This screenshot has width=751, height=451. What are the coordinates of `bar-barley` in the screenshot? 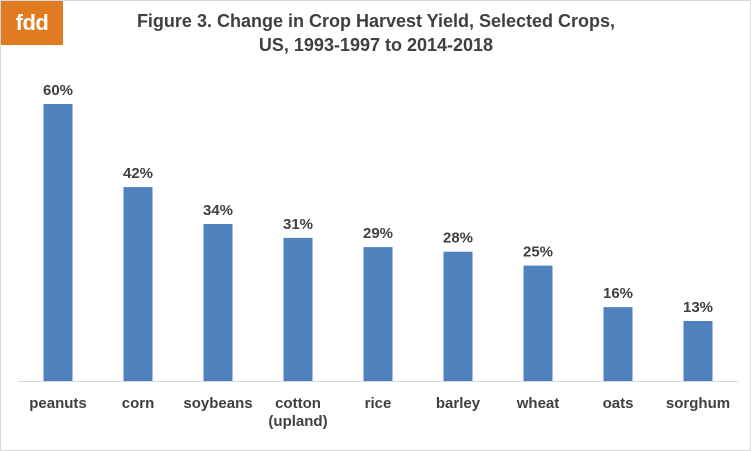 It's located at (458, 316).